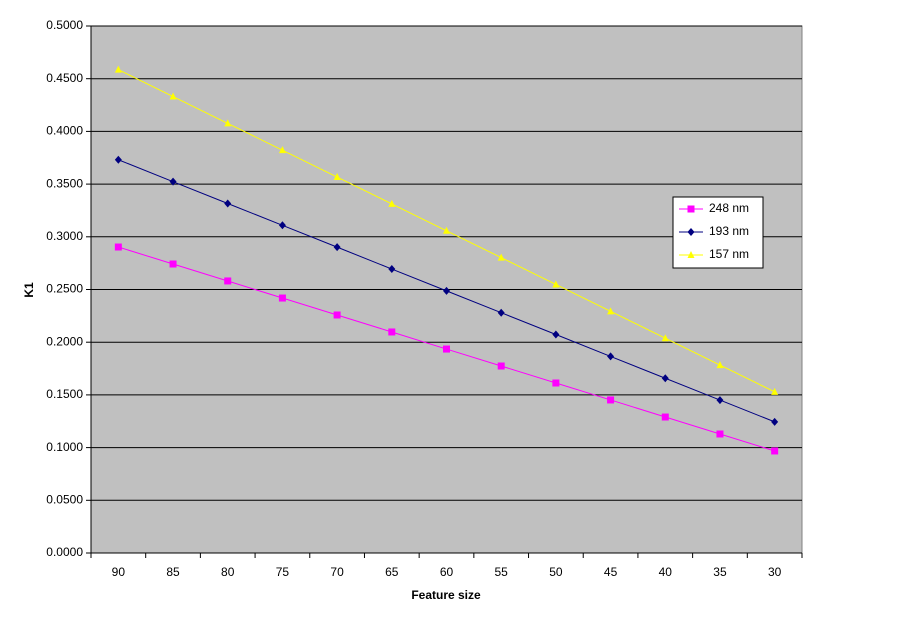 Image resolution: width=908 pixels, height=623 pixels. I want to click on y-tick-label: 0.5000, so click(64, 25).